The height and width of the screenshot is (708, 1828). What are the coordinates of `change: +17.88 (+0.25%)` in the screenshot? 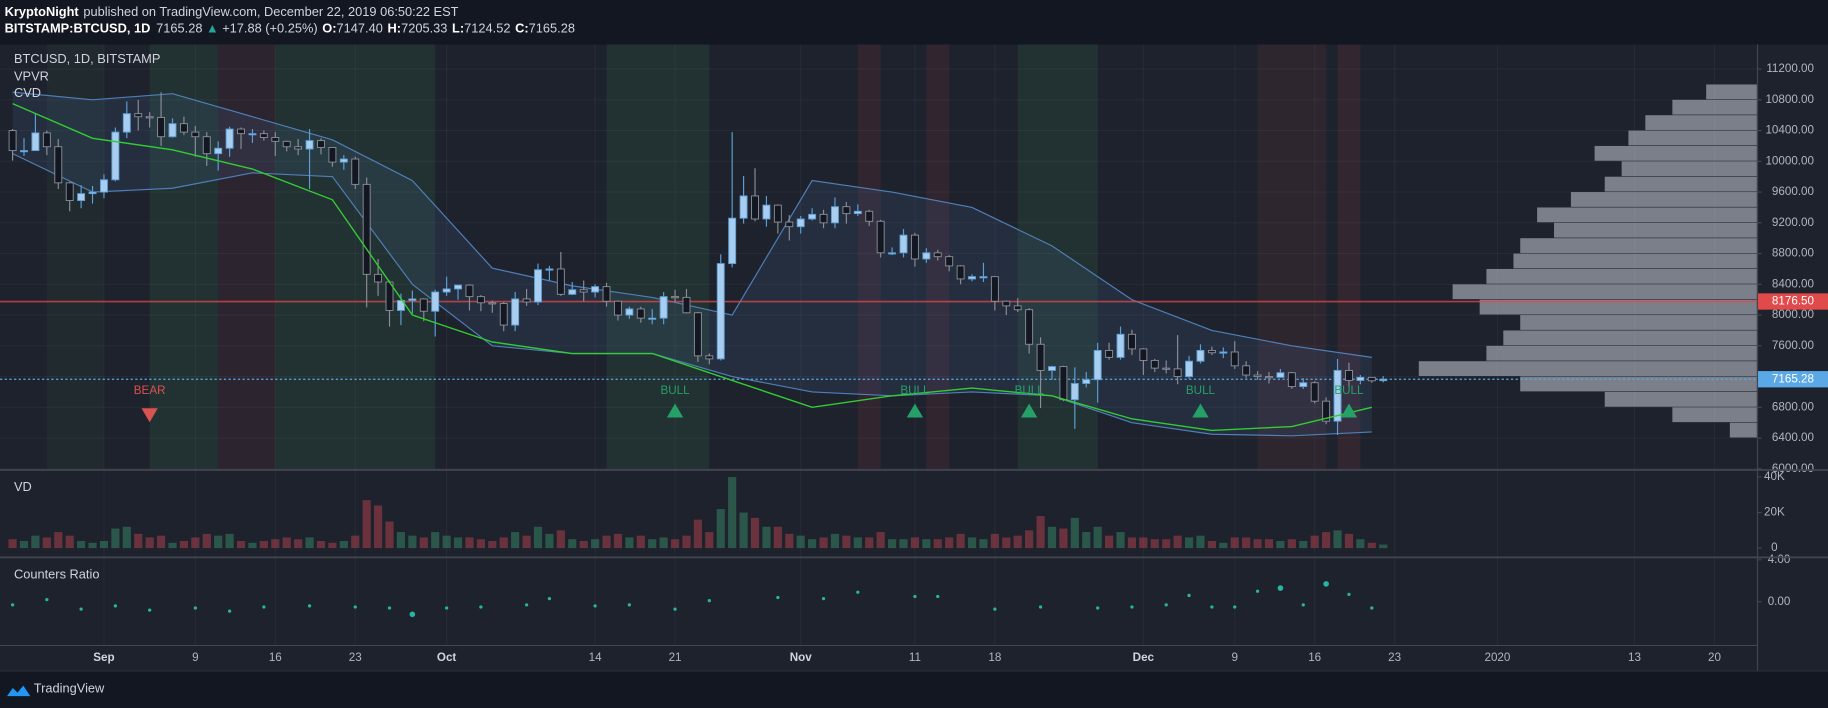 It's located at (269, 28).